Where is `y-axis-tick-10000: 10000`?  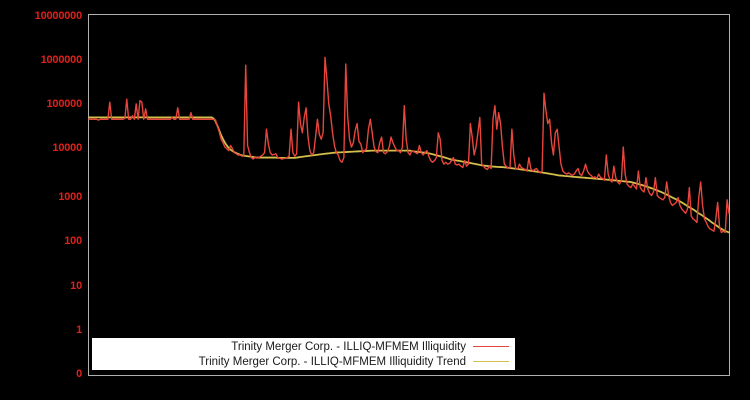 y-axis-tick-10000: 10000 is located at coordinates (67, 148).